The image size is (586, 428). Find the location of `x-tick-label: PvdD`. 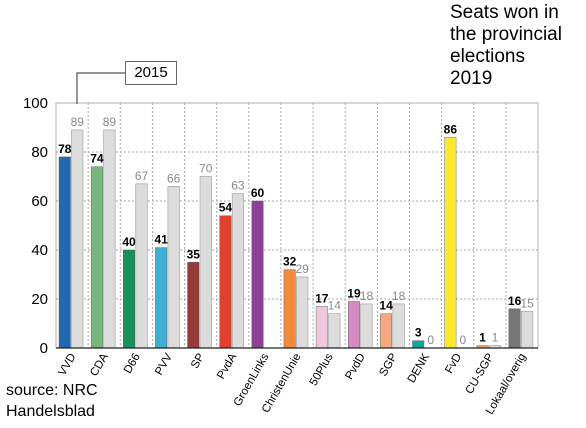

x-tick-label: PvdD is located at coordinates (355, 367).